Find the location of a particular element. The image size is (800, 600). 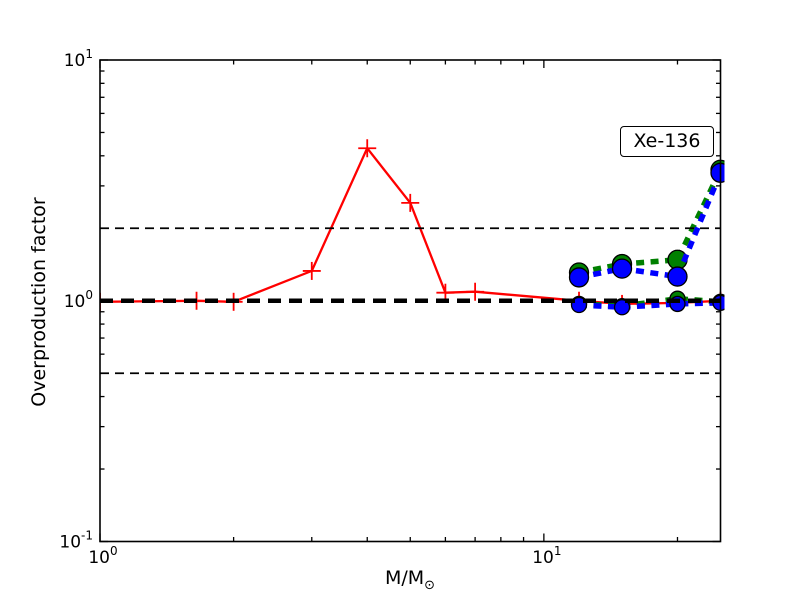

series-green-dashed-upper is located at coordinates (646, 221).